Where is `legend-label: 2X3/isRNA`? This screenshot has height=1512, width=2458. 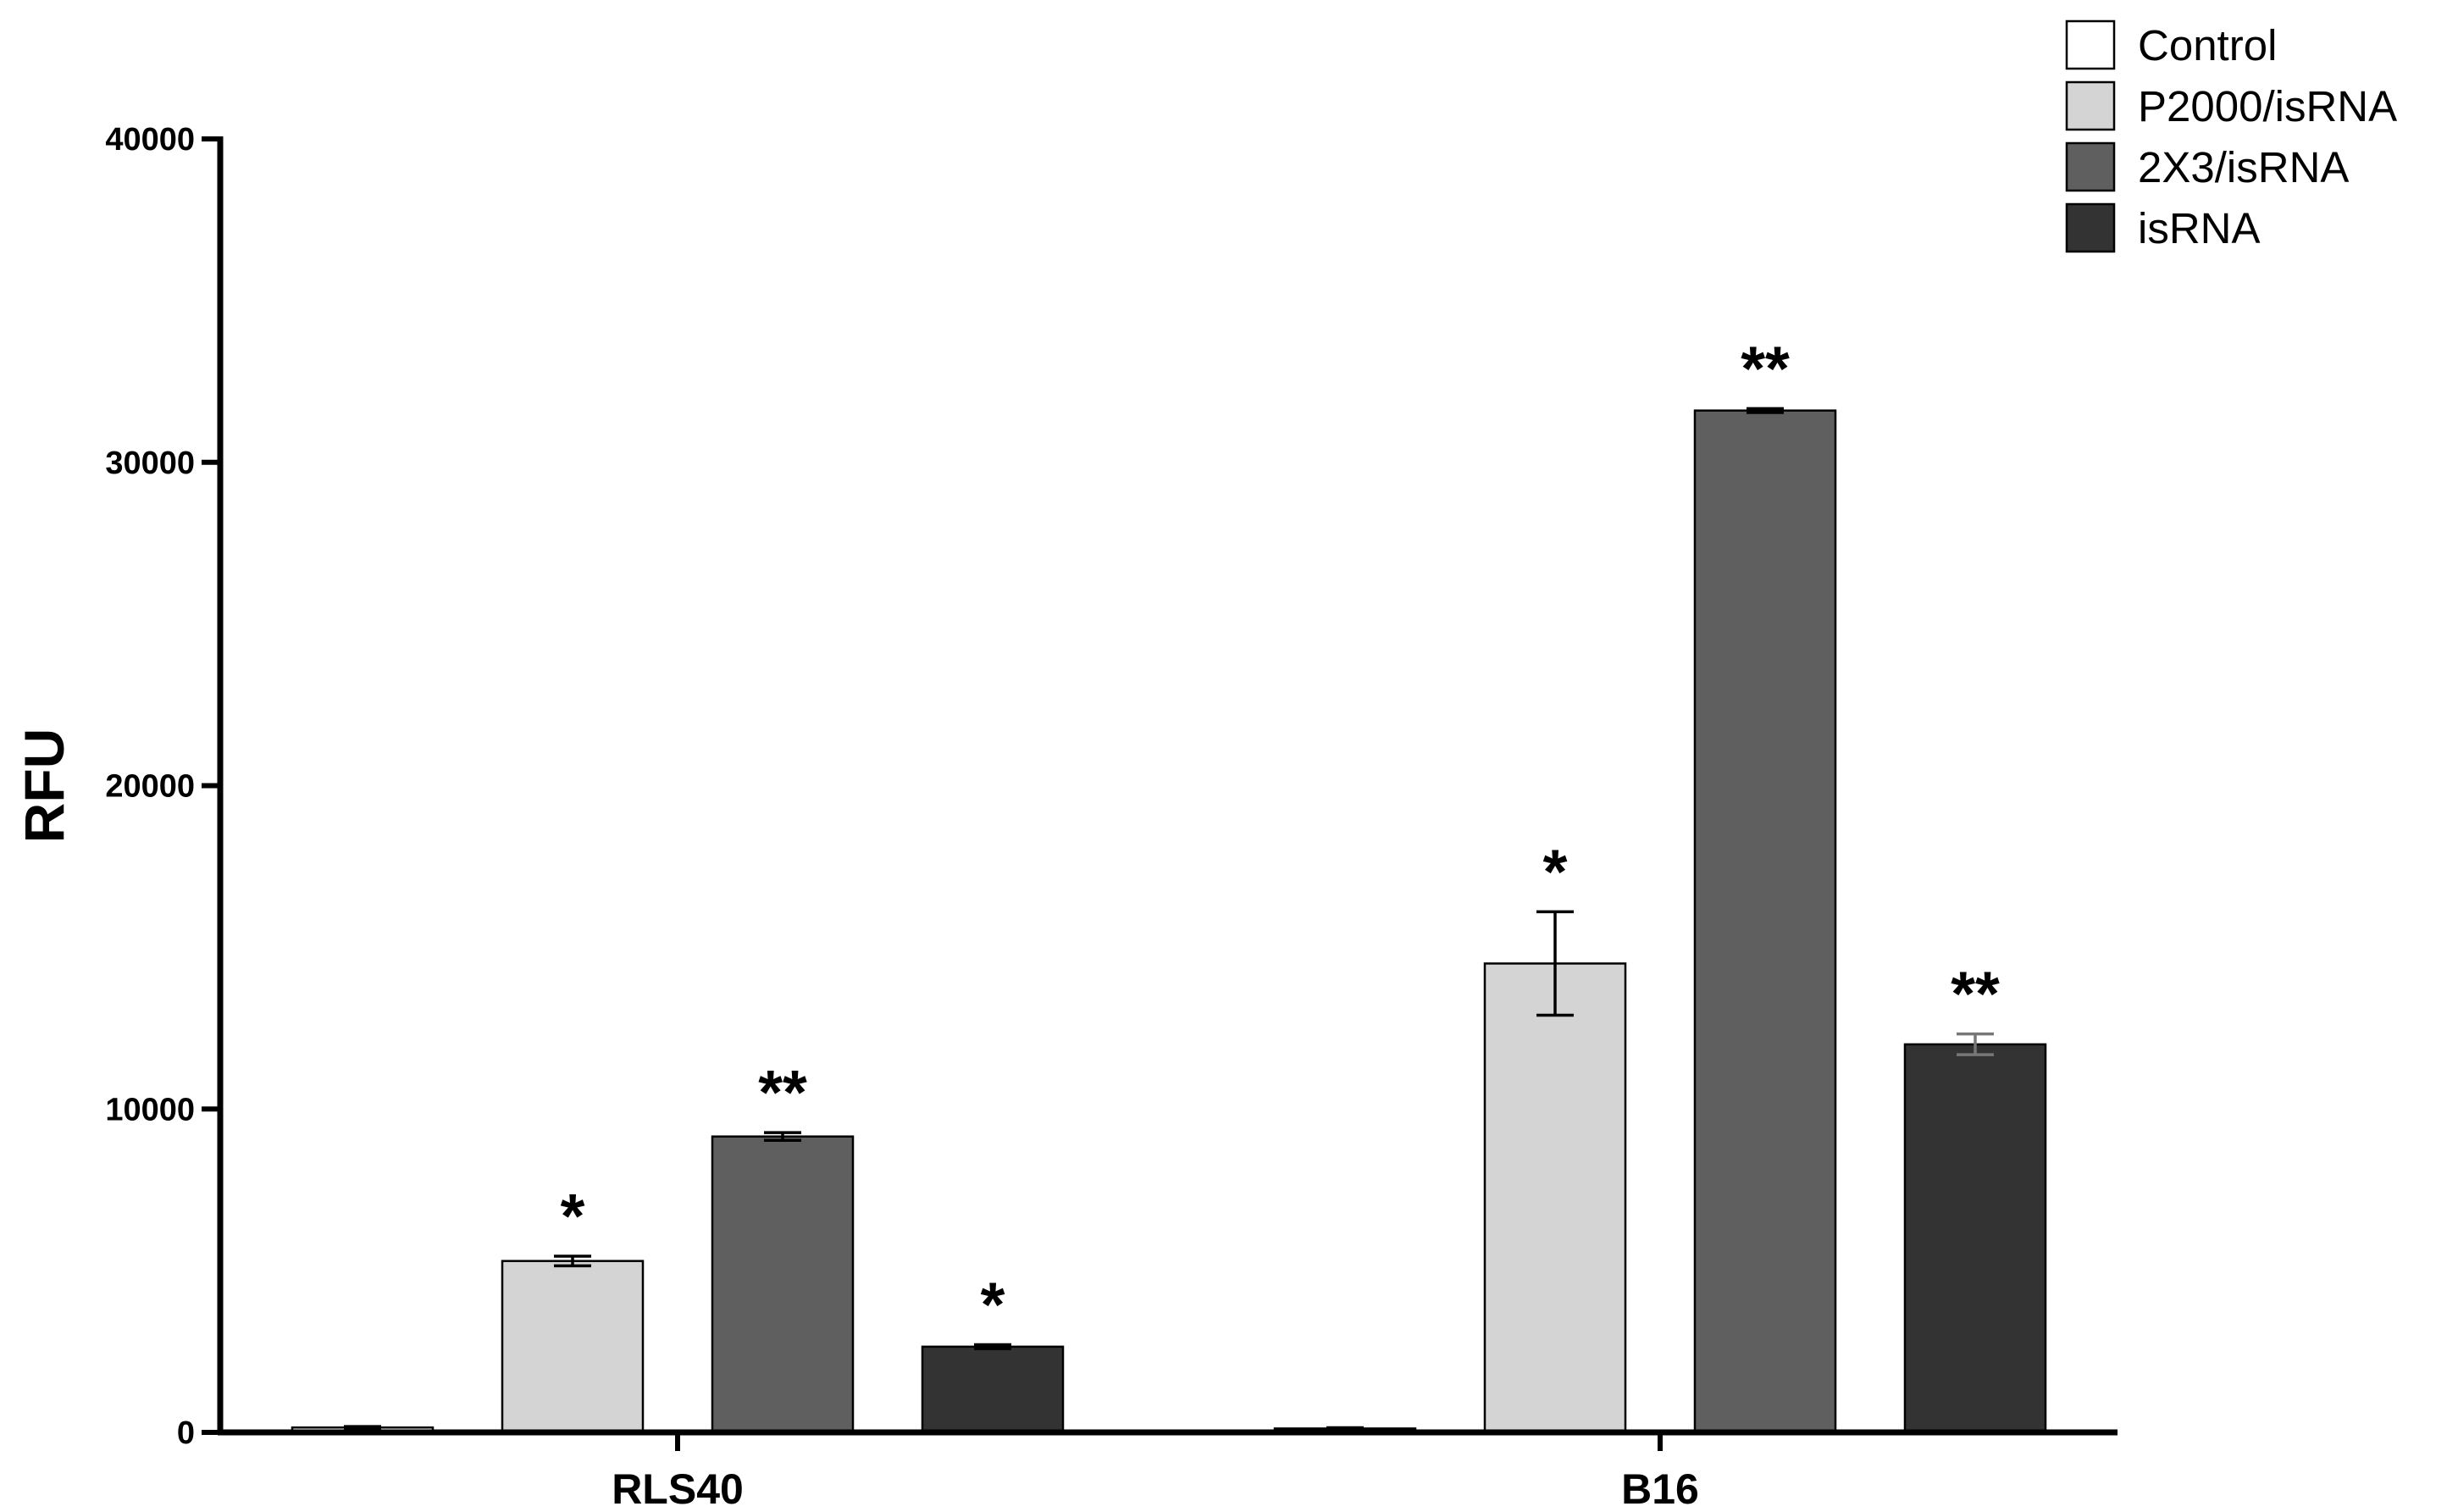
legend-label: 2X3/isRNA is located at coordinates (2243, 167).